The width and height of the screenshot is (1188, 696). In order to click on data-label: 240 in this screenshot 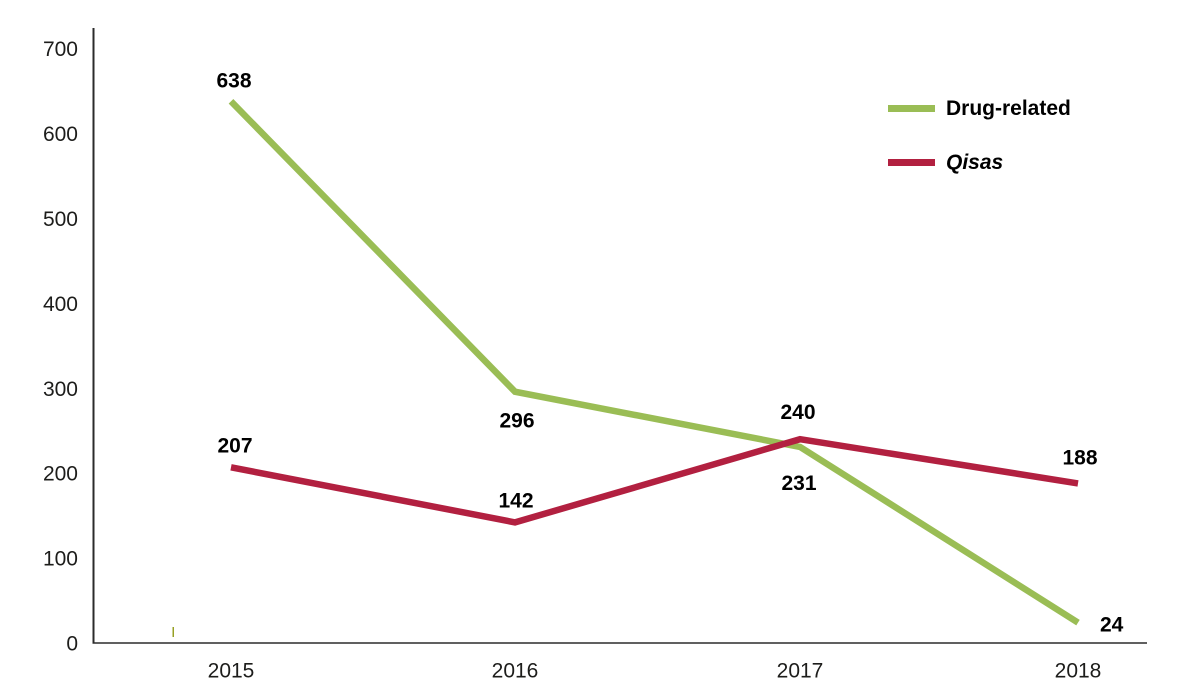, I will do `click(797, 412)`.